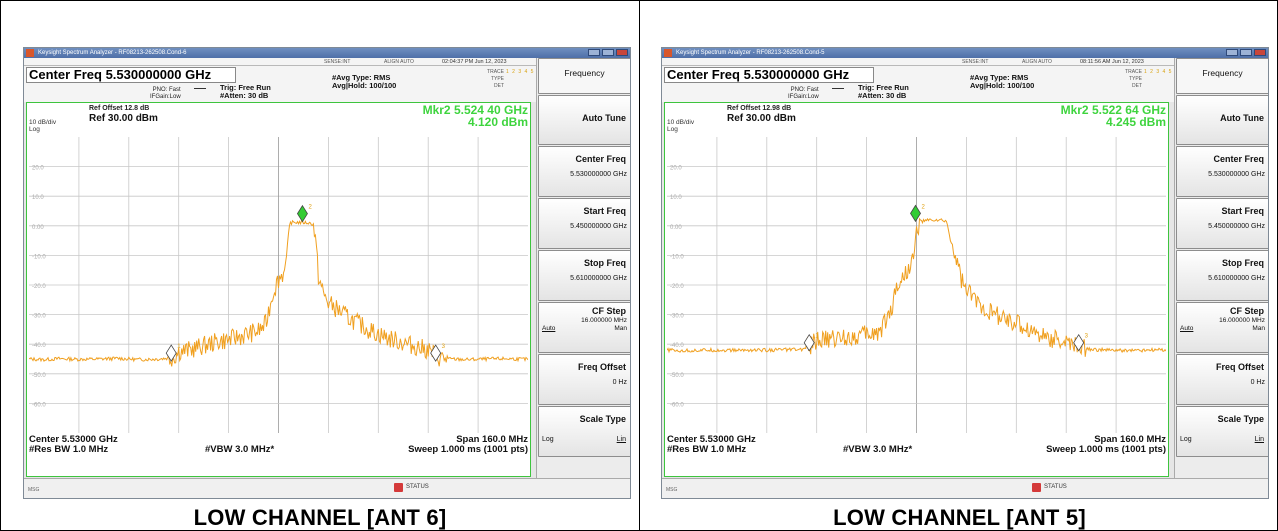  What do you see at coordinates (677, 346) in the screenshot?
I see `y-tick-label: -40.0` at bounding box center [677, 346].